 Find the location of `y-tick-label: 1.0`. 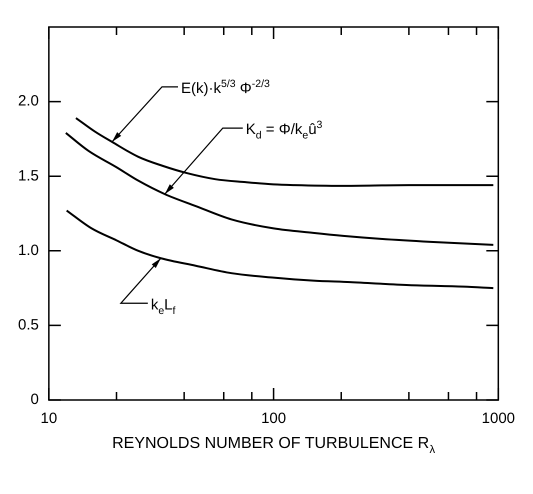

y-tick-label: 1.0 is located at coordinates (28, 250).